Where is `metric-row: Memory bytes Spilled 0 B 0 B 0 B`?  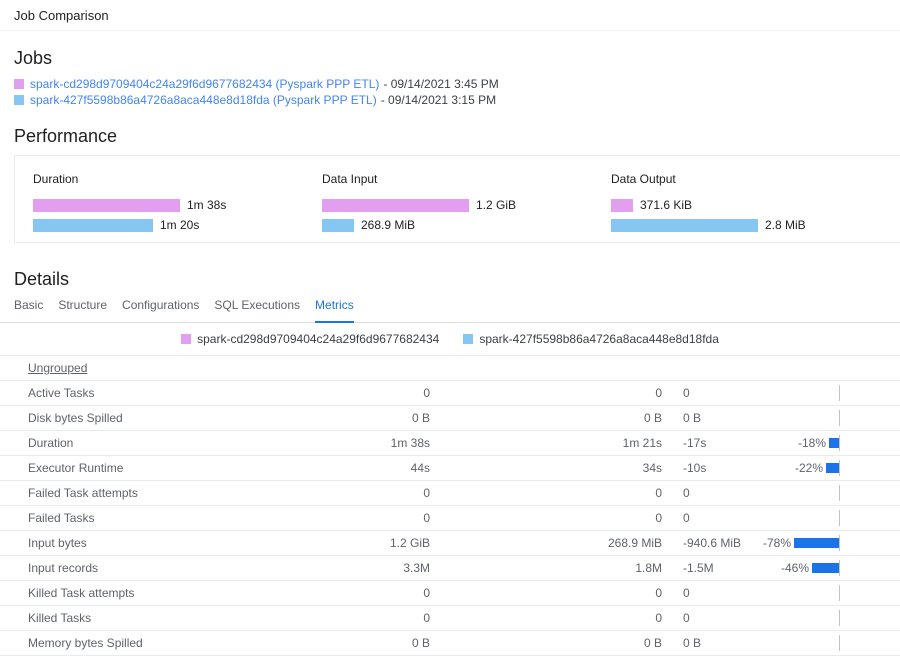 metric-row: Memory bytes Spilled 0 B 0 B 0 B is located at coordinates (450, 643).